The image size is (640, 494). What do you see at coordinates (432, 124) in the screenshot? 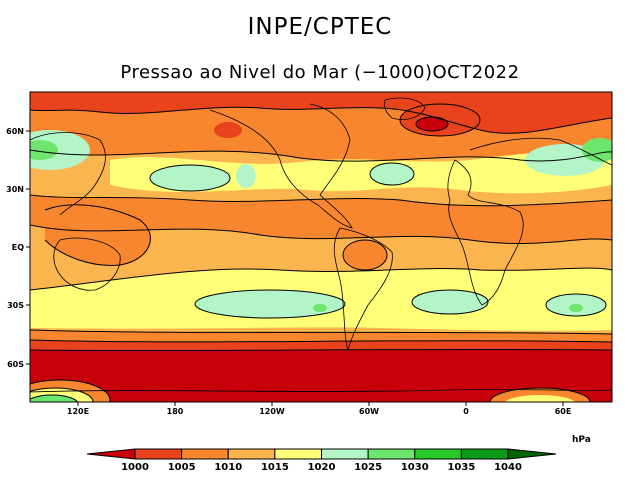
I see `low-1000-icelandic` at bounding box center [432, 124].